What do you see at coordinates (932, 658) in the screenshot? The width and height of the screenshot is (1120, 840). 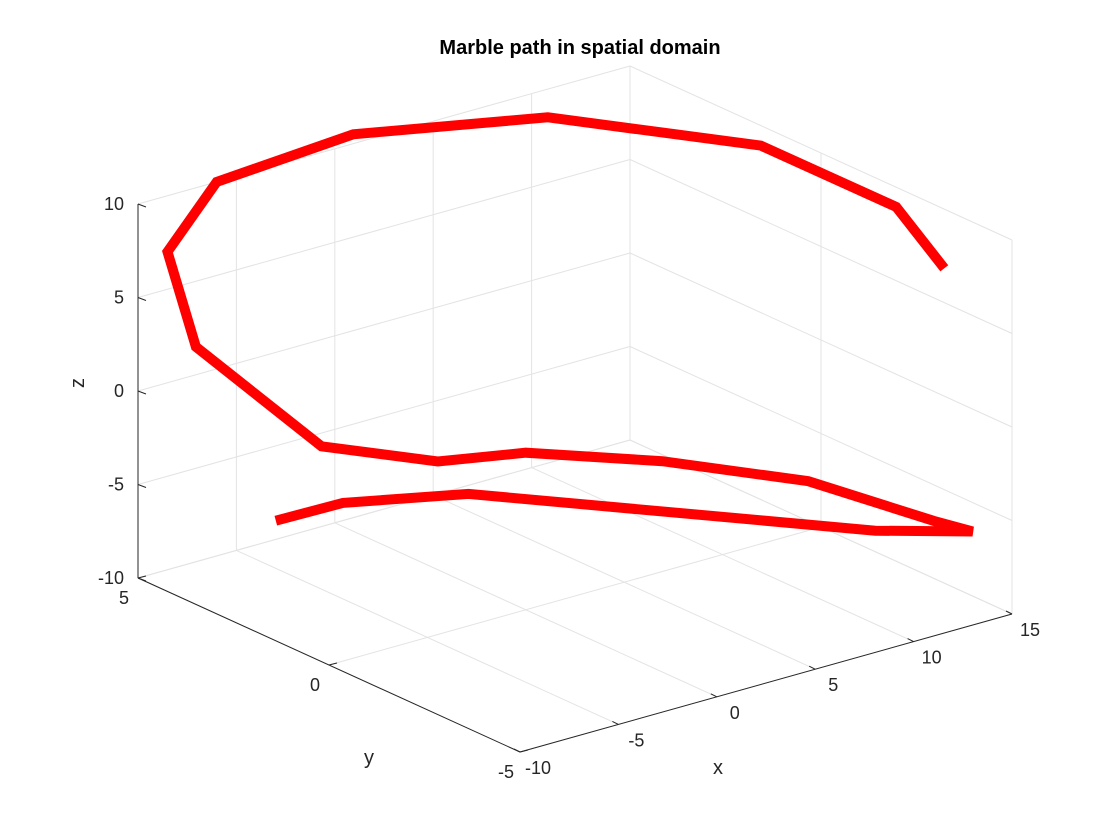 I see `x-tick-label: 10` at bounding box center [932, 658].